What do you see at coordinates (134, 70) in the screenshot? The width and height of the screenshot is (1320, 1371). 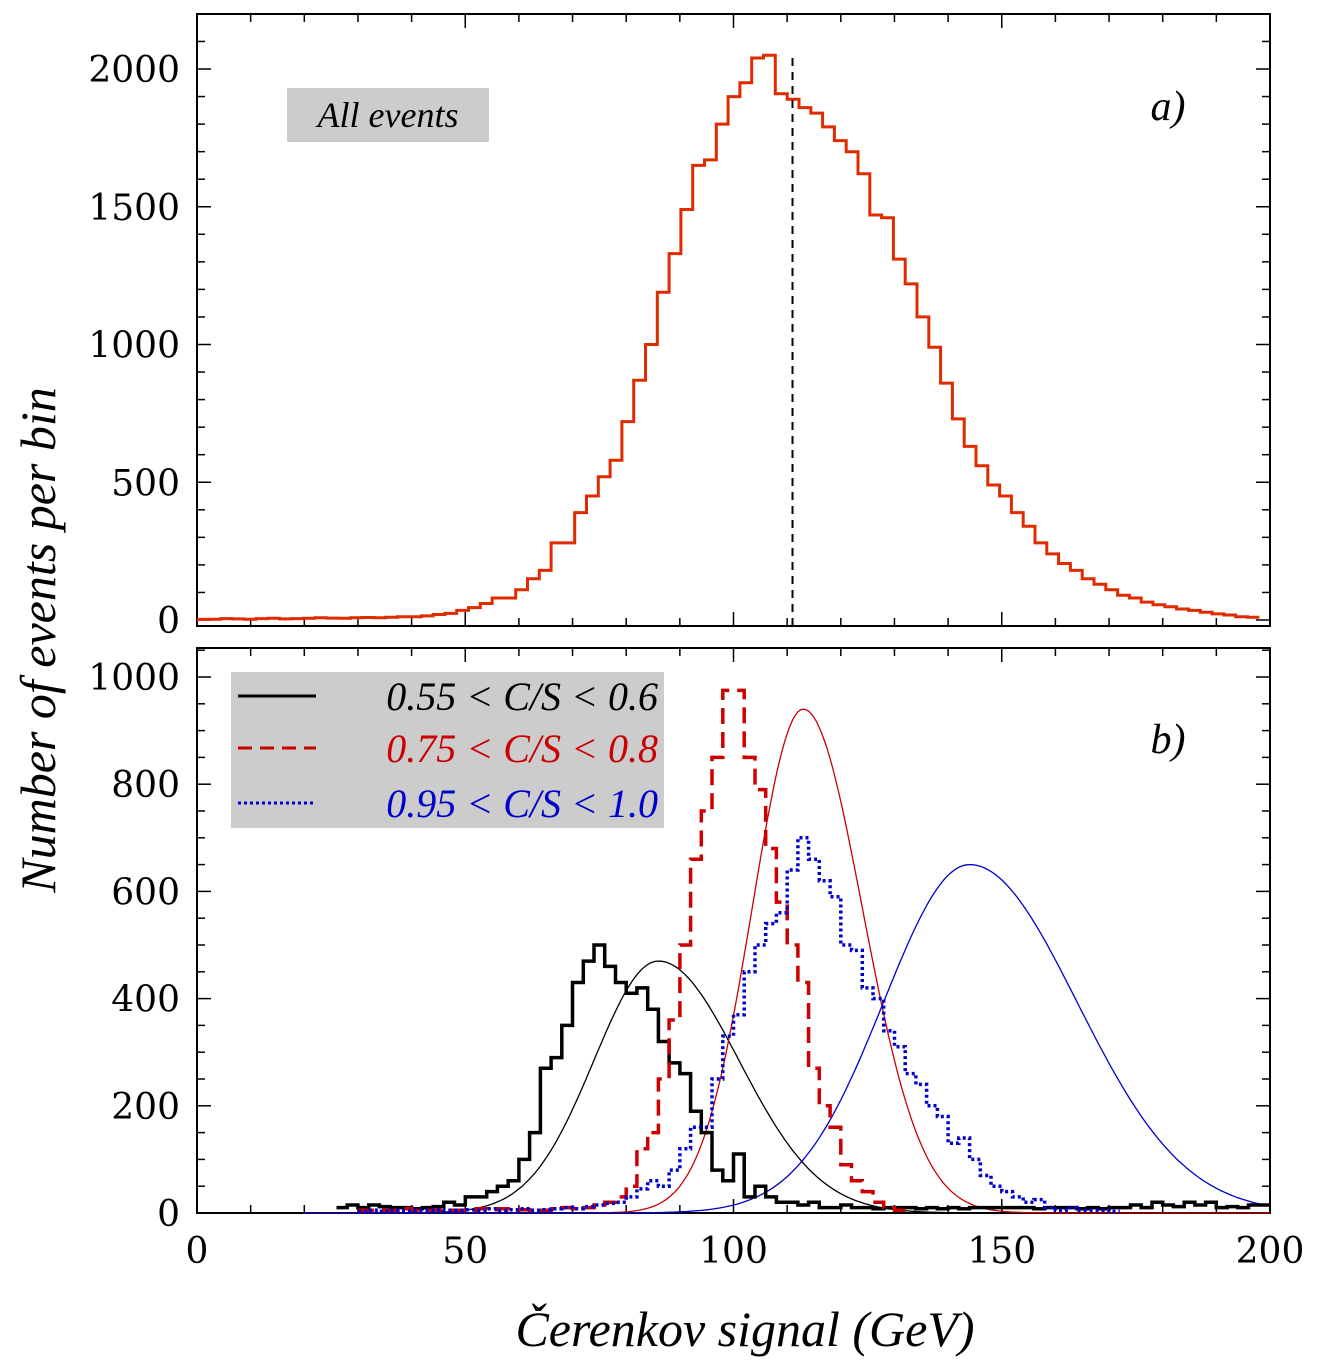 I see `y-tick-label: 2000` at bounding box center [134, 70].